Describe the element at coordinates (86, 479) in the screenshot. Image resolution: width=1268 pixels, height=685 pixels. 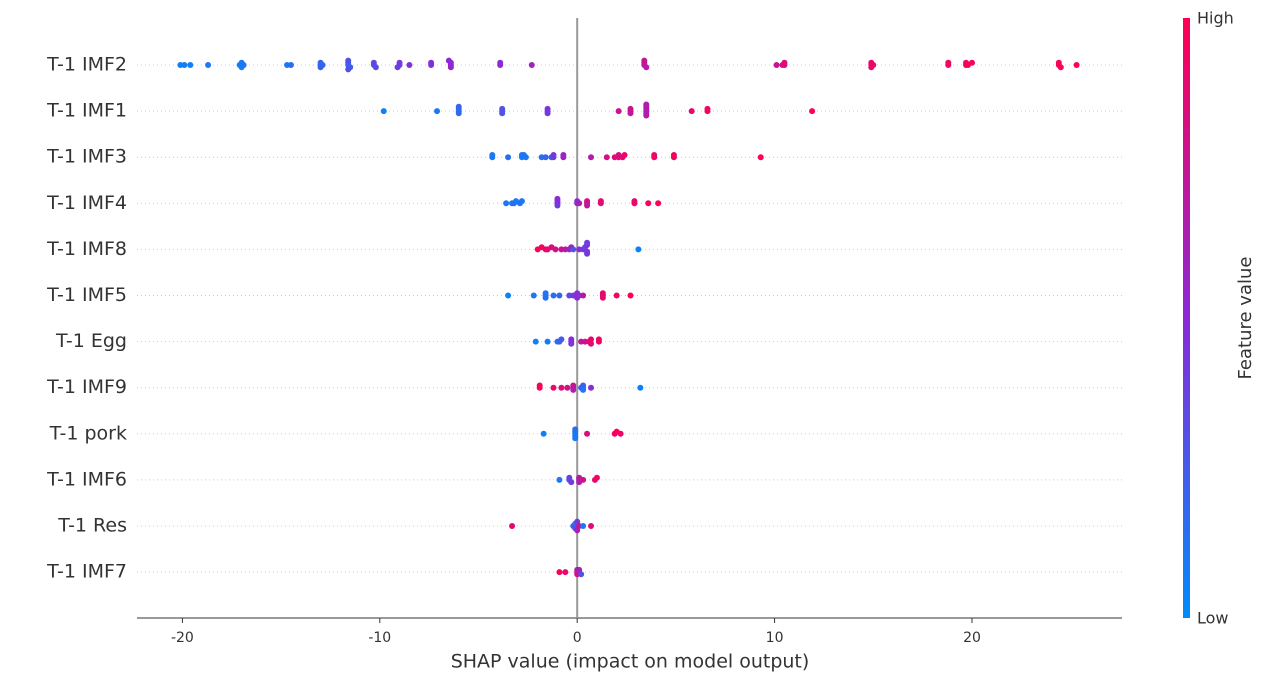
I see `y-tick-label: T-1 IMF6` at that location.